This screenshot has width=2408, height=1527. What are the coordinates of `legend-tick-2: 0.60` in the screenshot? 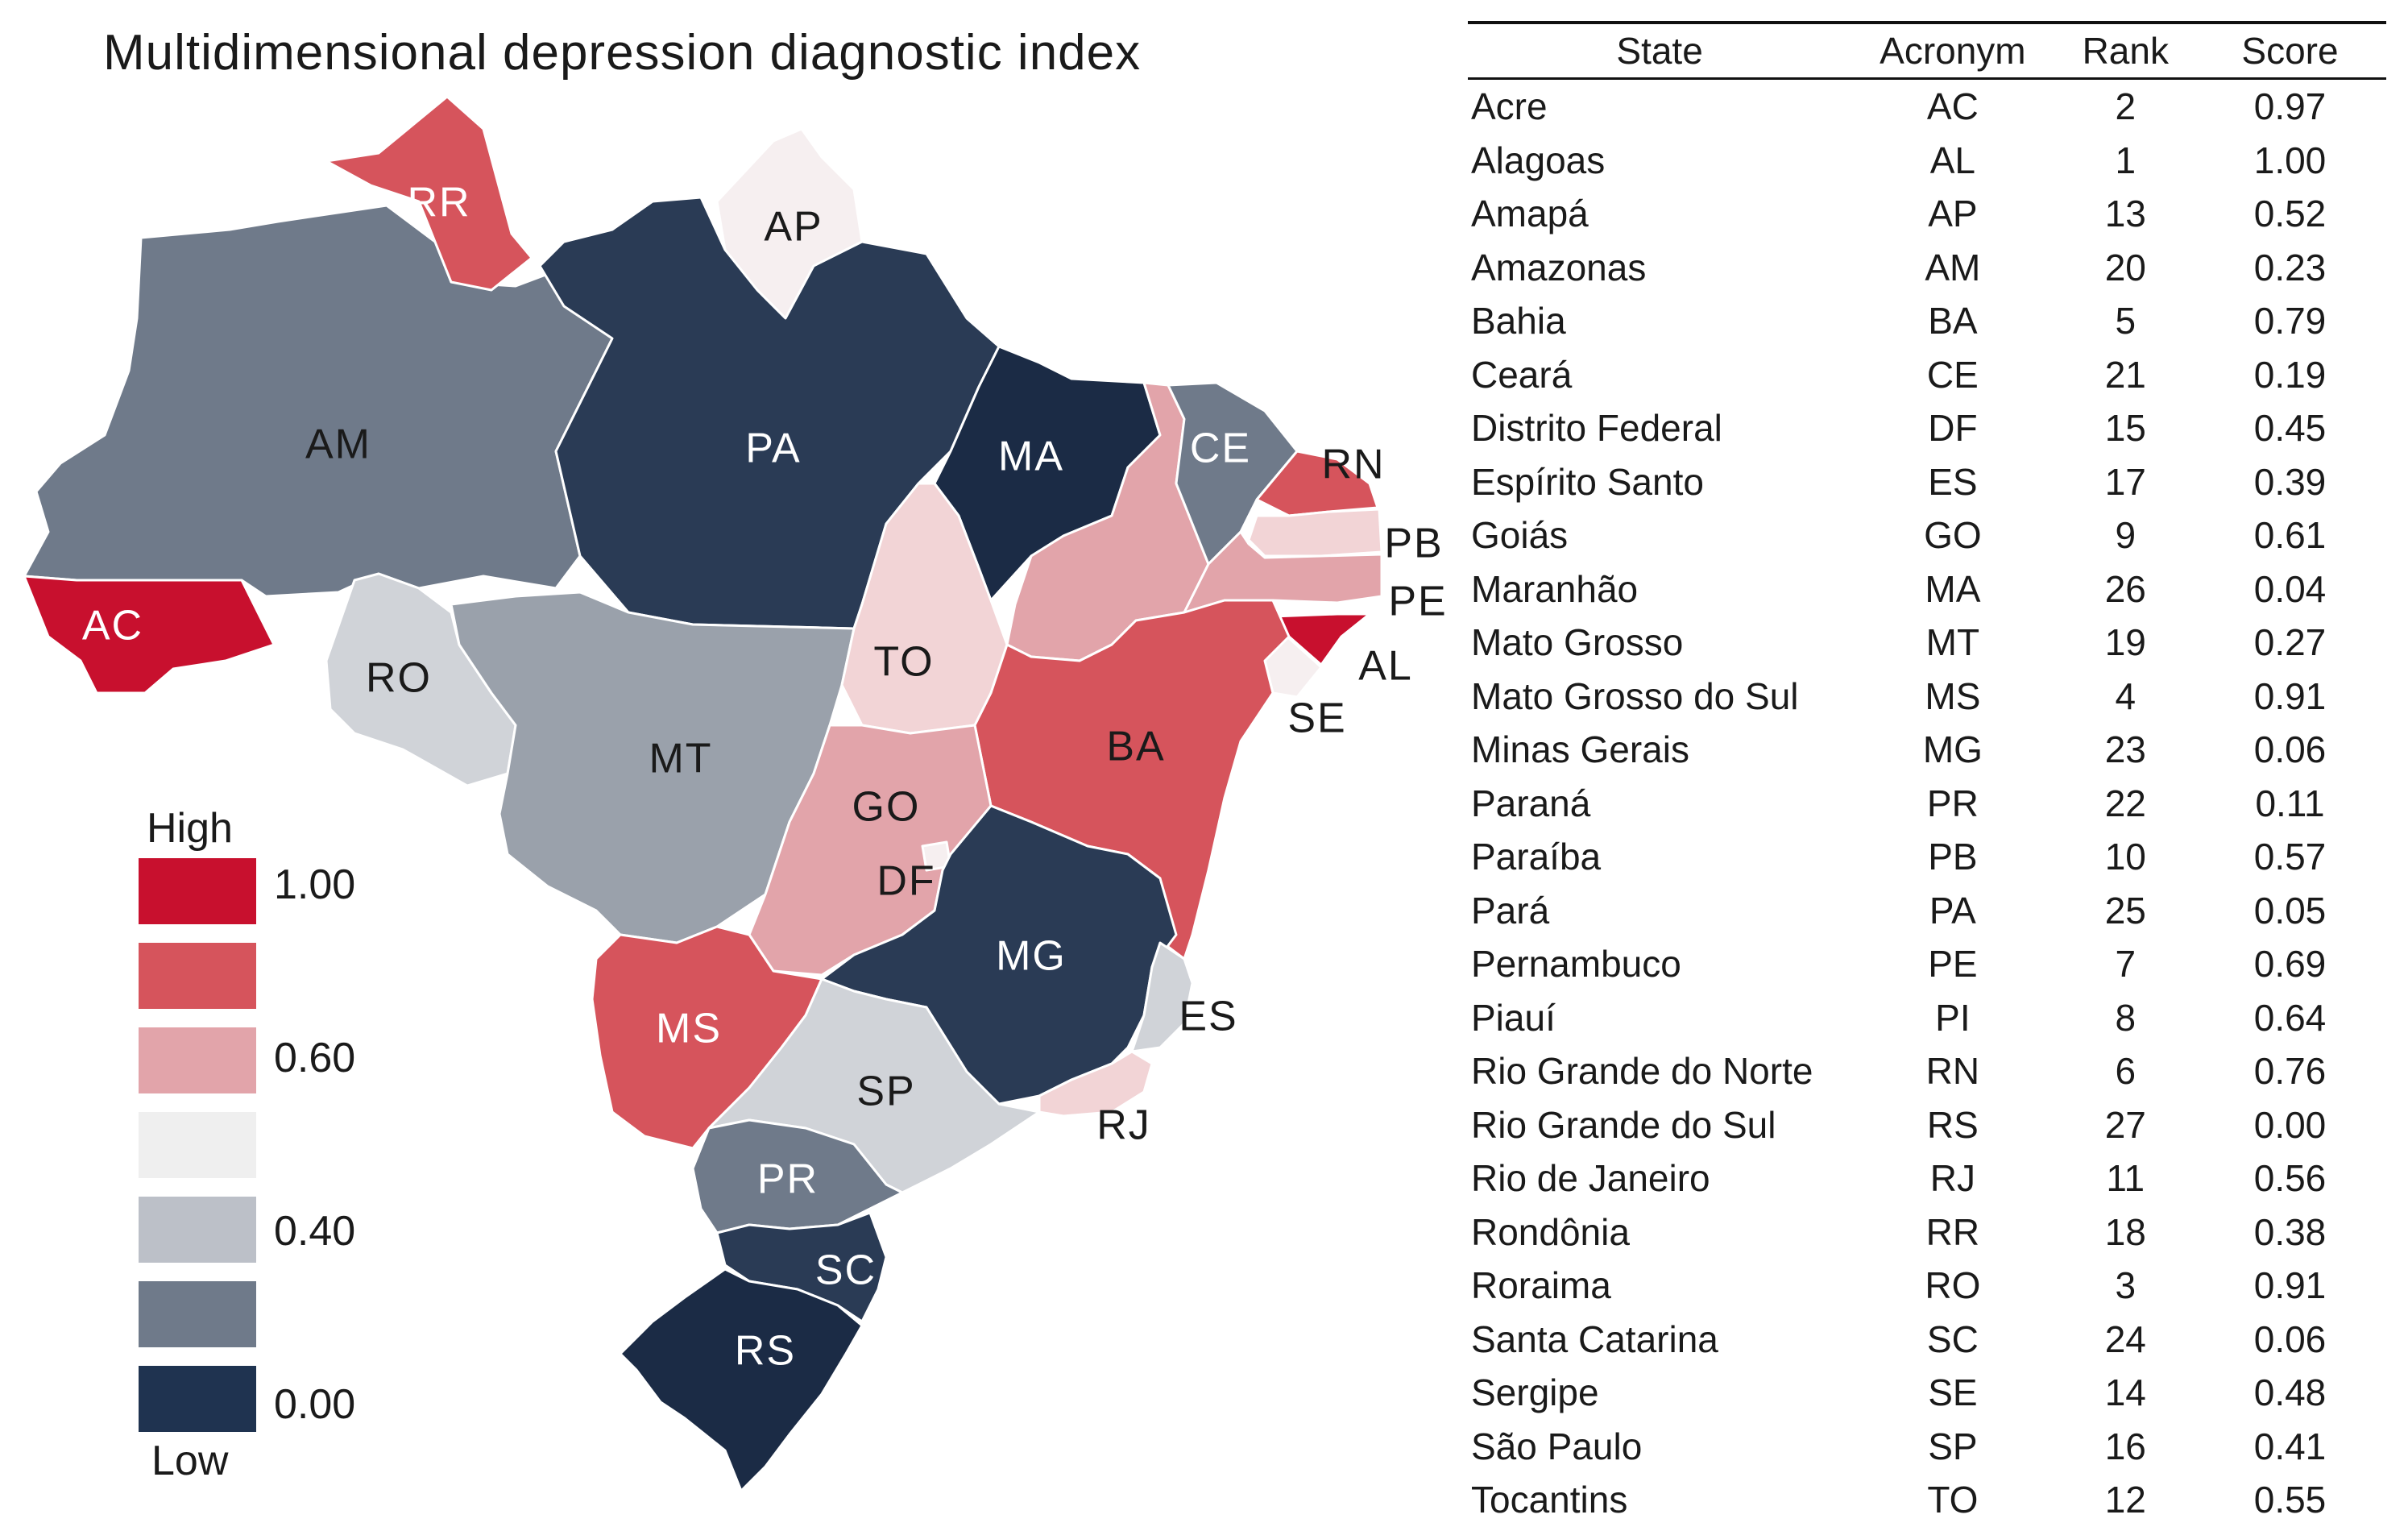 It's located at (314, 1058).